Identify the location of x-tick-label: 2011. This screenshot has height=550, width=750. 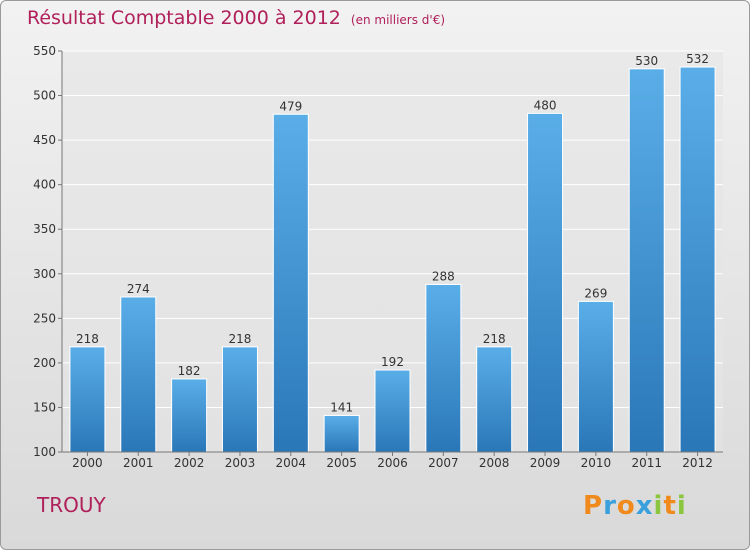
(646, 463).